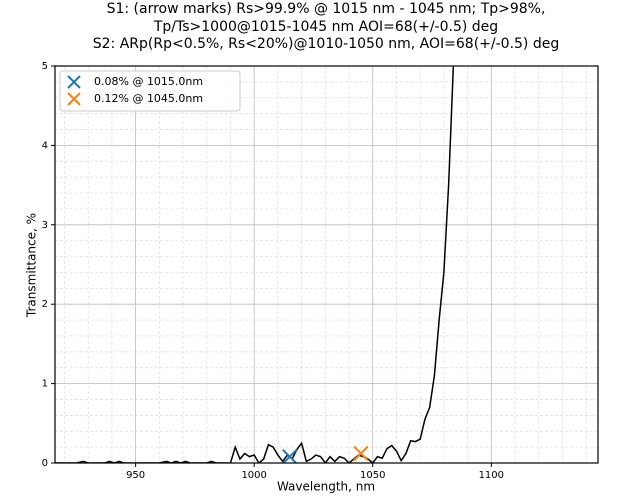  Describe the element at coordinates (253, 475) in the screenshot. I see `x-tick-label: 1000` at that location.